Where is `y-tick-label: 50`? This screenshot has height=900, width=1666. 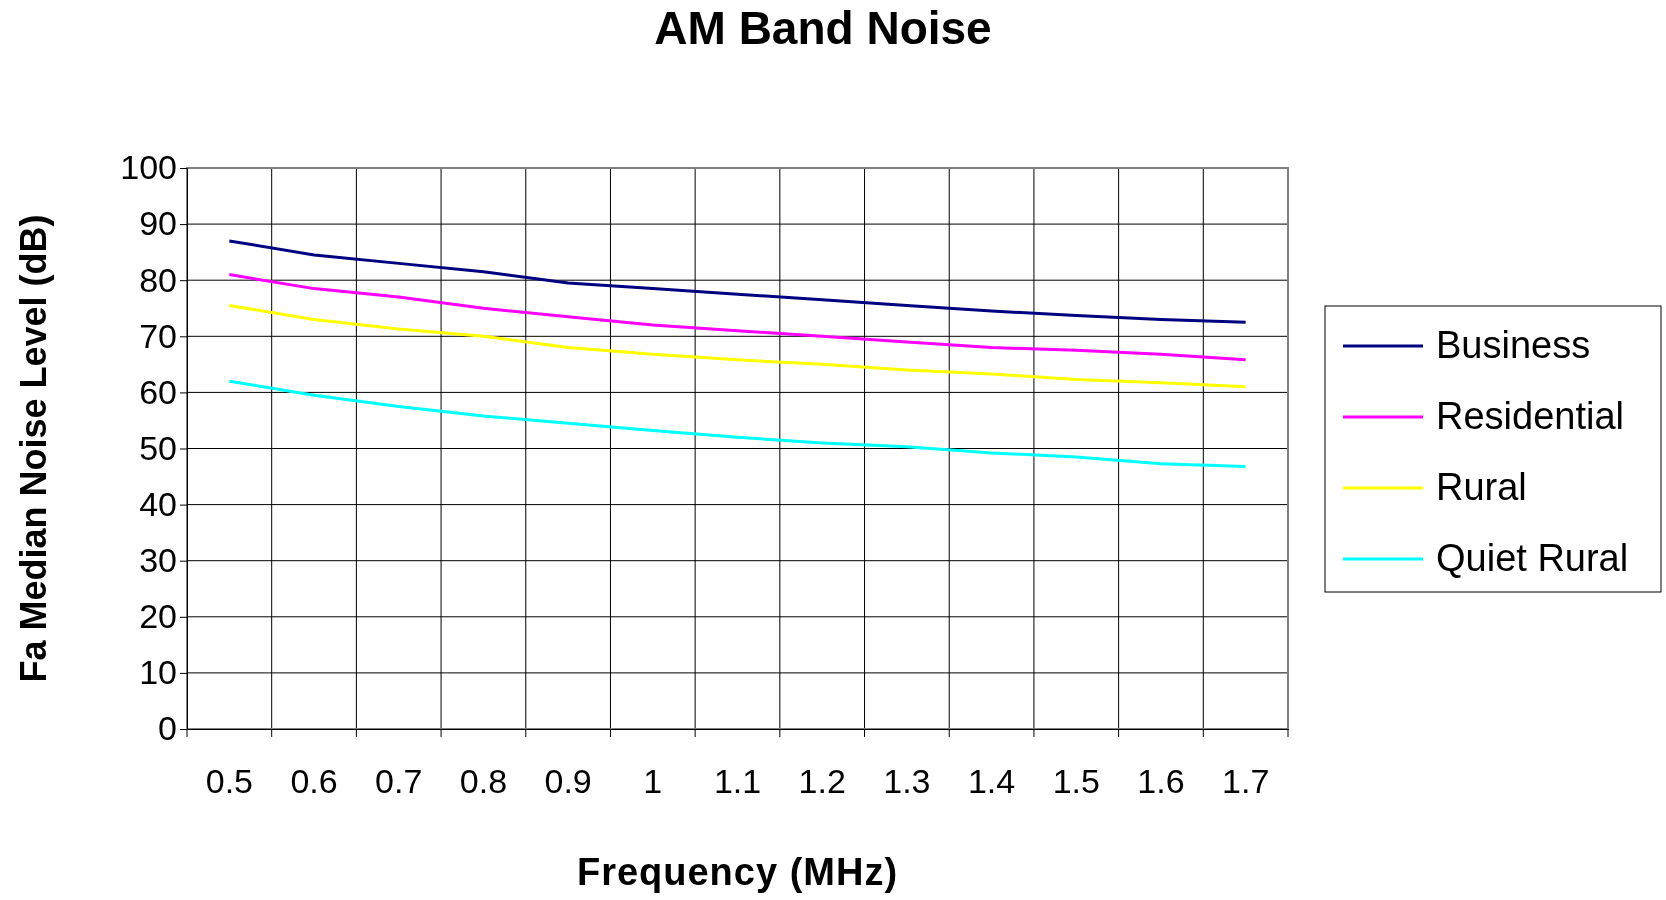 y-tick-label: 50 is located at coordinates (158, 447).